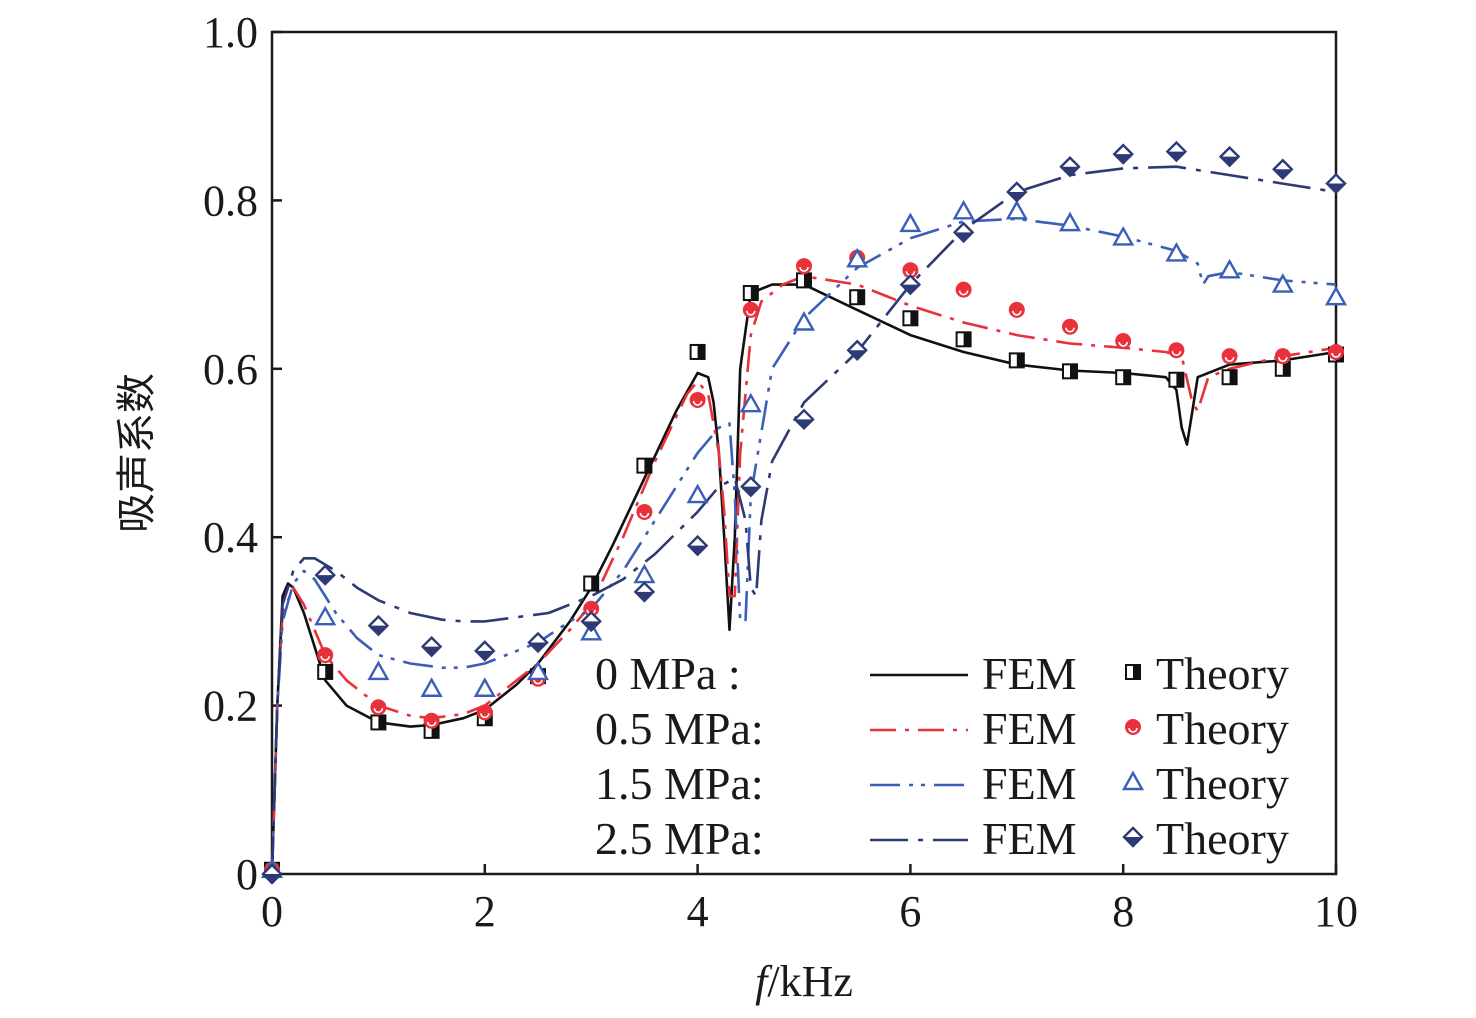 The height and width of the screenshot is (1018, 1476). I want to click on legend-fem-label-3: FEM, so click(1029, 838).